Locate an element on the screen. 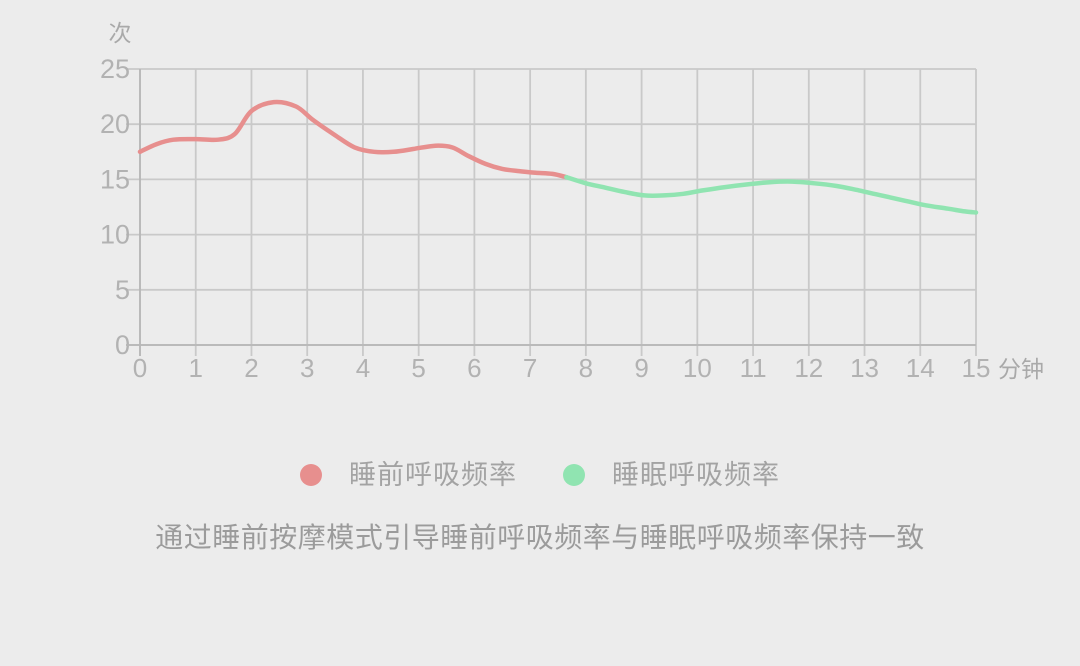 This screenshot has height=666, width=1080. x-tick-label: 8 is located at coordinates (586, 368).